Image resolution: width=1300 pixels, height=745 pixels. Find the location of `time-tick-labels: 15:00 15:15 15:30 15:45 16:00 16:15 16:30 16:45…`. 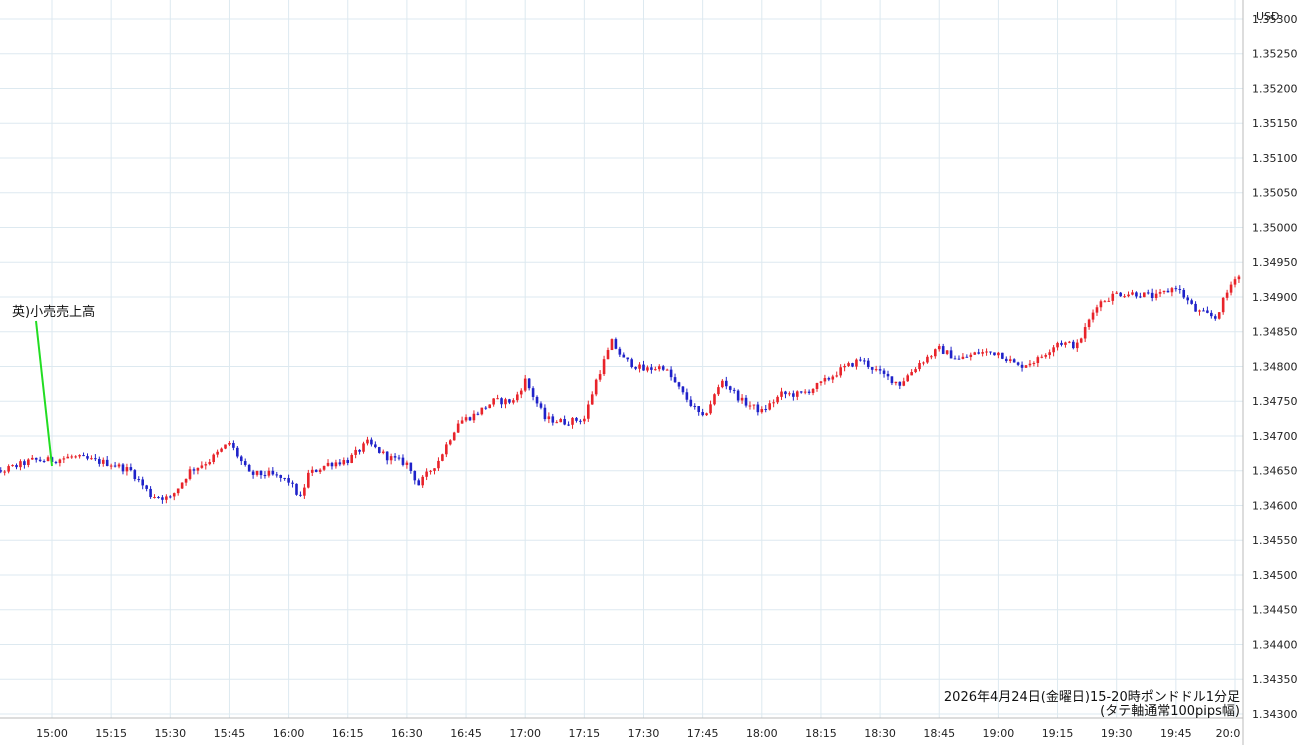

time-tick-labels: 15:00 15:15 15:30 15:45 16:00 16:15 16:30 16:45… is located at coordinates (638, 733).